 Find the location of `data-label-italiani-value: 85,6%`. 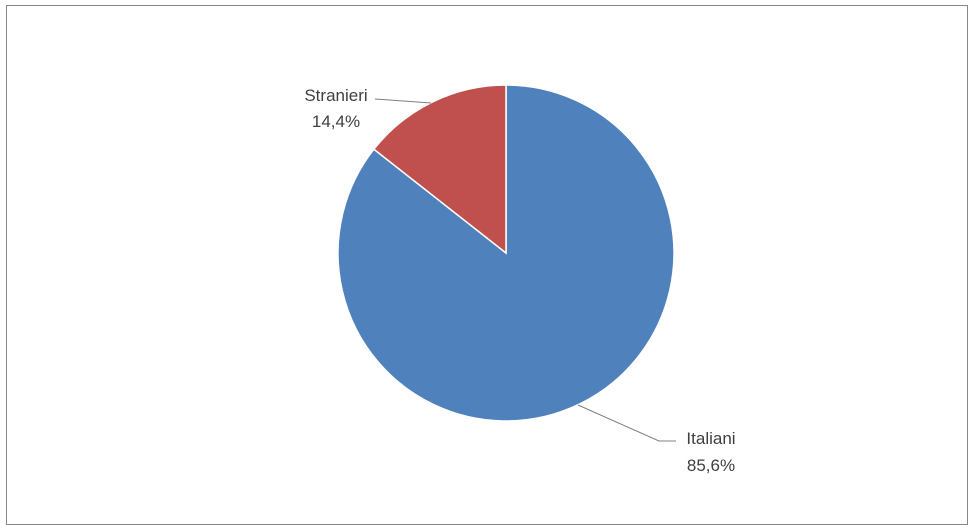

data-label-italiani-value: 85,6% is located at coordinates (711, 465).